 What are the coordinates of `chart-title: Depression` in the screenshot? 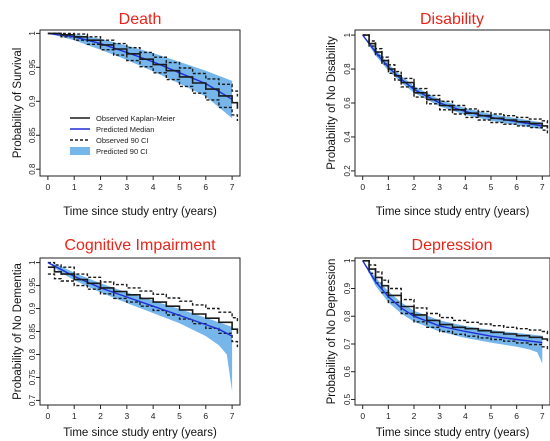 It's located at (452, 245).